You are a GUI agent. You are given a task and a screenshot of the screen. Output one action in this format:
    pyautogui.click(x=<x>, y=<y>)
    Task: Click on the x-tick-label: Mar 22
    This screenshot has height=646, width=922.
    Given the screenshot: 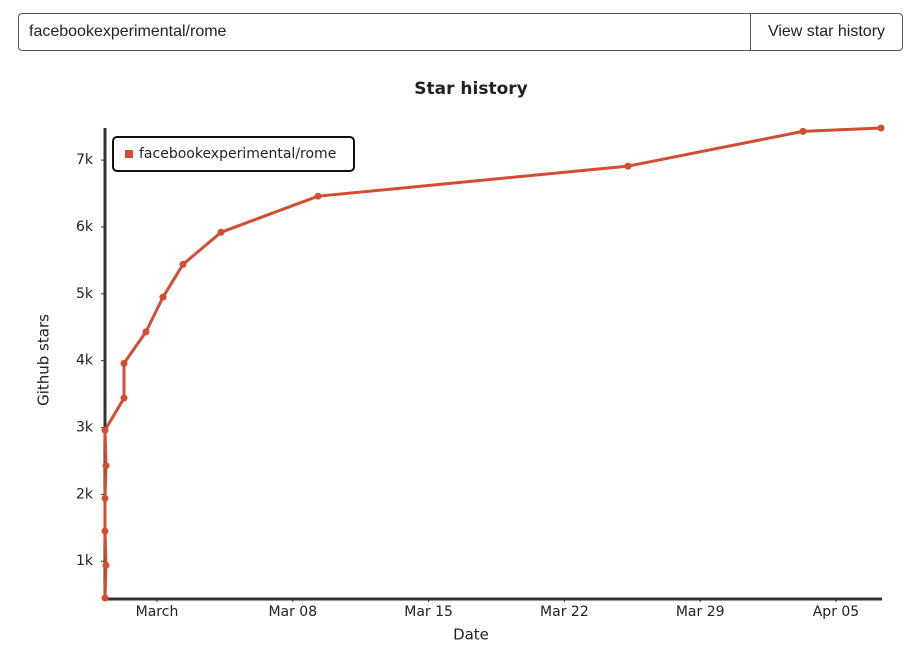 What is the action you would take?
    pyautogui.click(x=564, y=612)
    